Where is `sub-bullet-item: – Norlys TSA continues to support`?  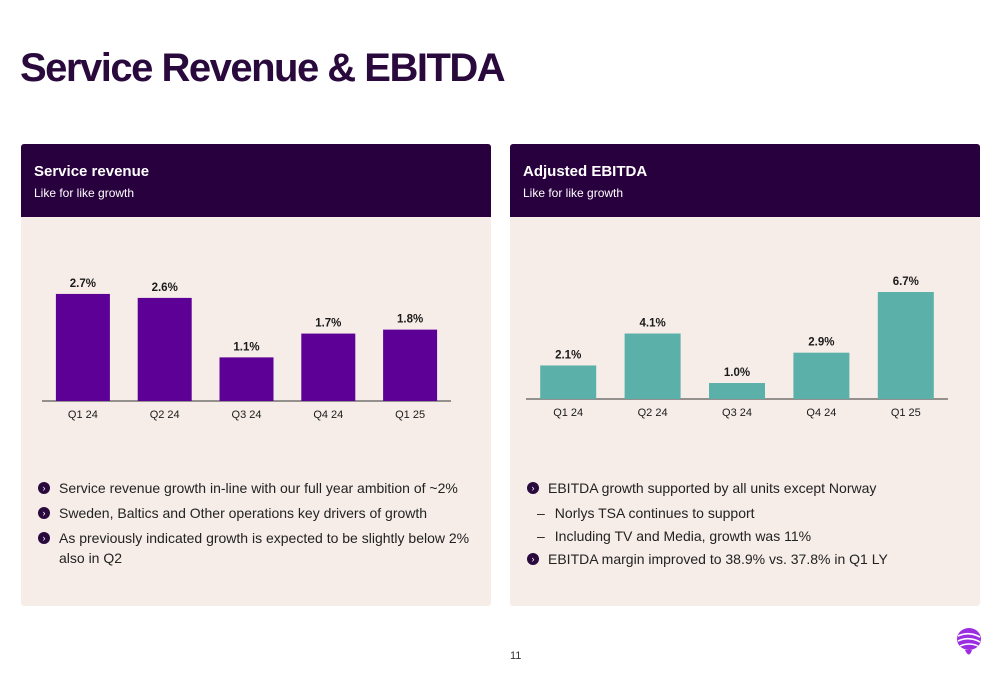 sub-bullet-item: – Norlys TSA continues to support is located at coordinates (752, 513).